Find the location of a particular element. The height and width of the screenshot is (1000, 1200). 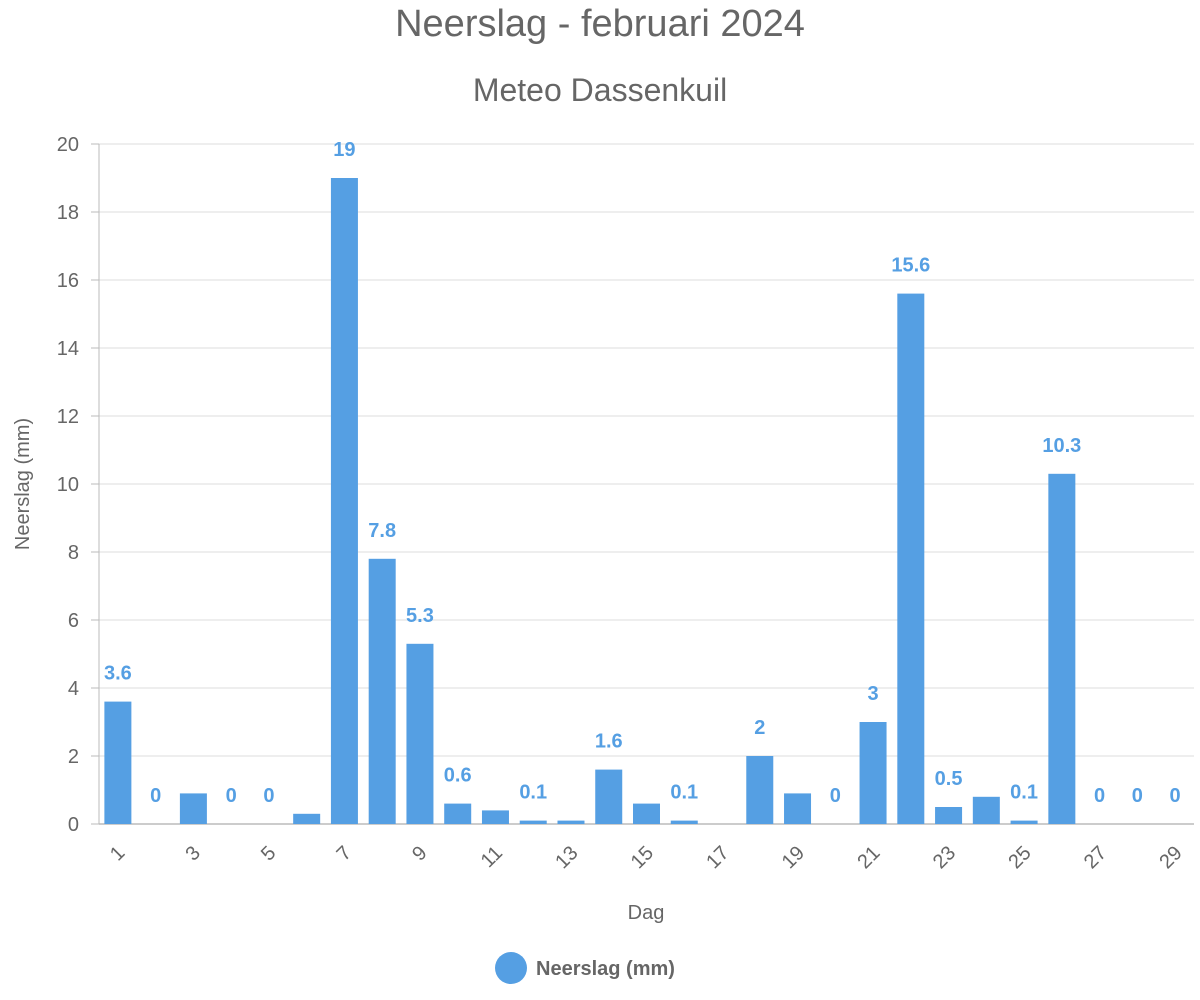

y-axis-label: Neerslag (mm) is located at coordinates (23, 484).